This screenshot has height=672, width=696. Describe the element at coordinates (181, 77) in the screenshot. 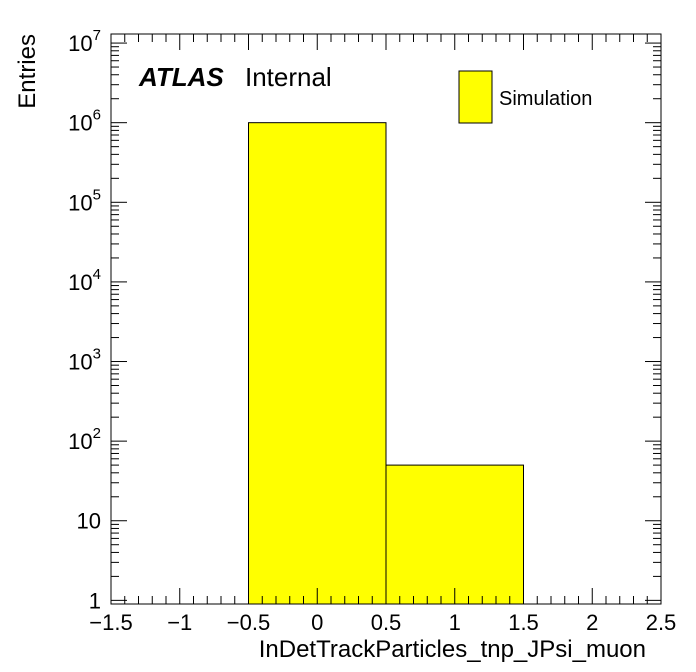

I see `atlas-label-bold: ATLAS` at that location.